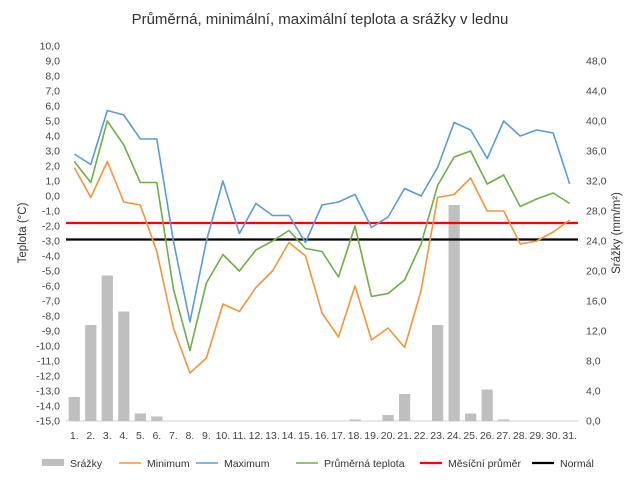  I want to click on x-tick-label: 9., so click(206, 436).